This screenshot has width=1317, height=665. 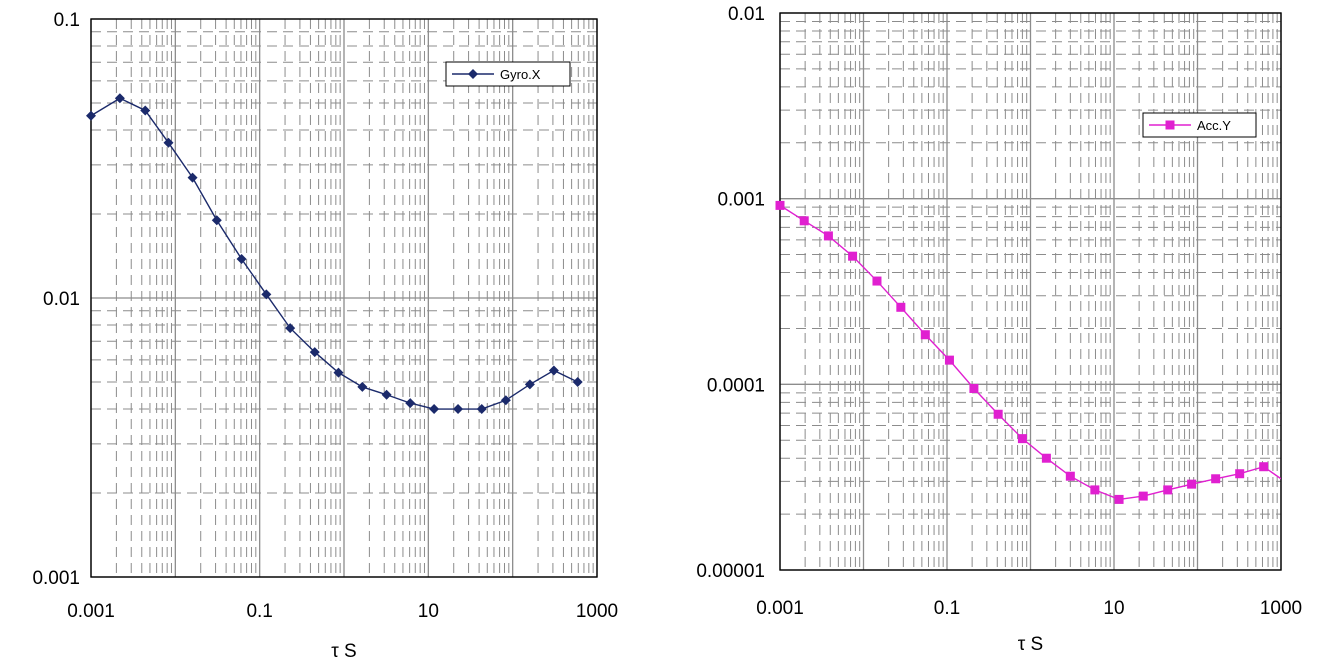 I want to click on legend: Acc.Y, so click(x=1199, y=125).